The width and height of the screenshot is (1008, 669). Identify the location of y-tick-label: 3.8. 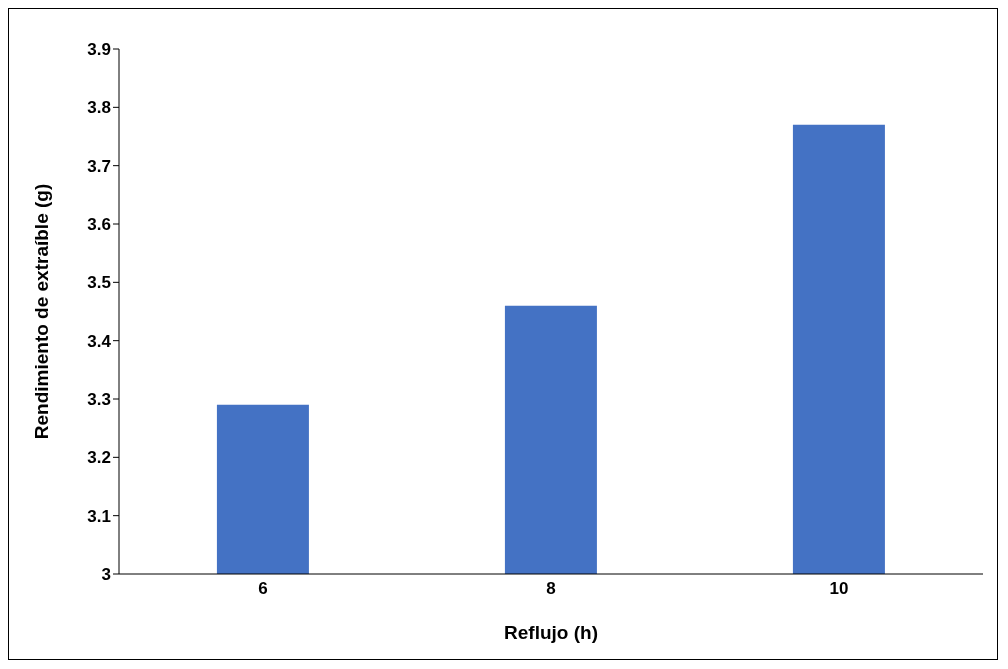
(99, 108).